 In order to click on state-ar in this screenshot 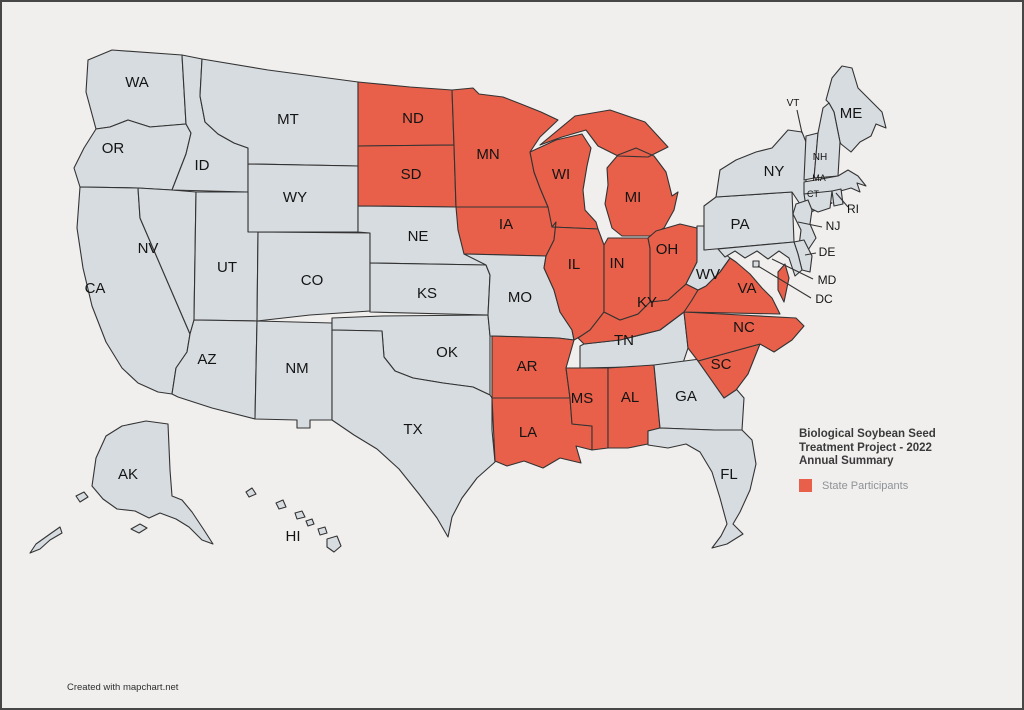, I will do `click(533, 367)`.